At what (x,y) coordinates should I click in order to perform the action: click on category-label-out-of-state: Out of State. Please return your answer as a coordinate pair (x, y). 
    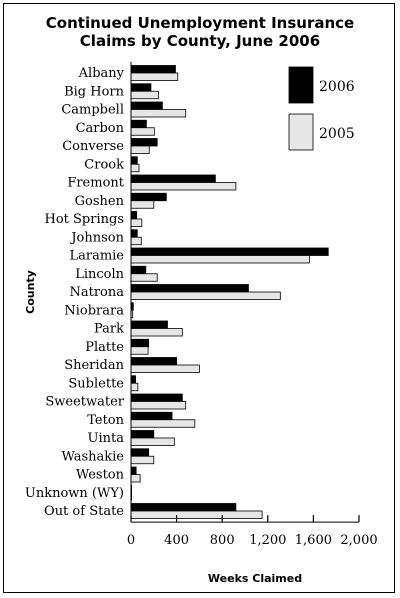
    Looking at the image, I should click on (84, 511).